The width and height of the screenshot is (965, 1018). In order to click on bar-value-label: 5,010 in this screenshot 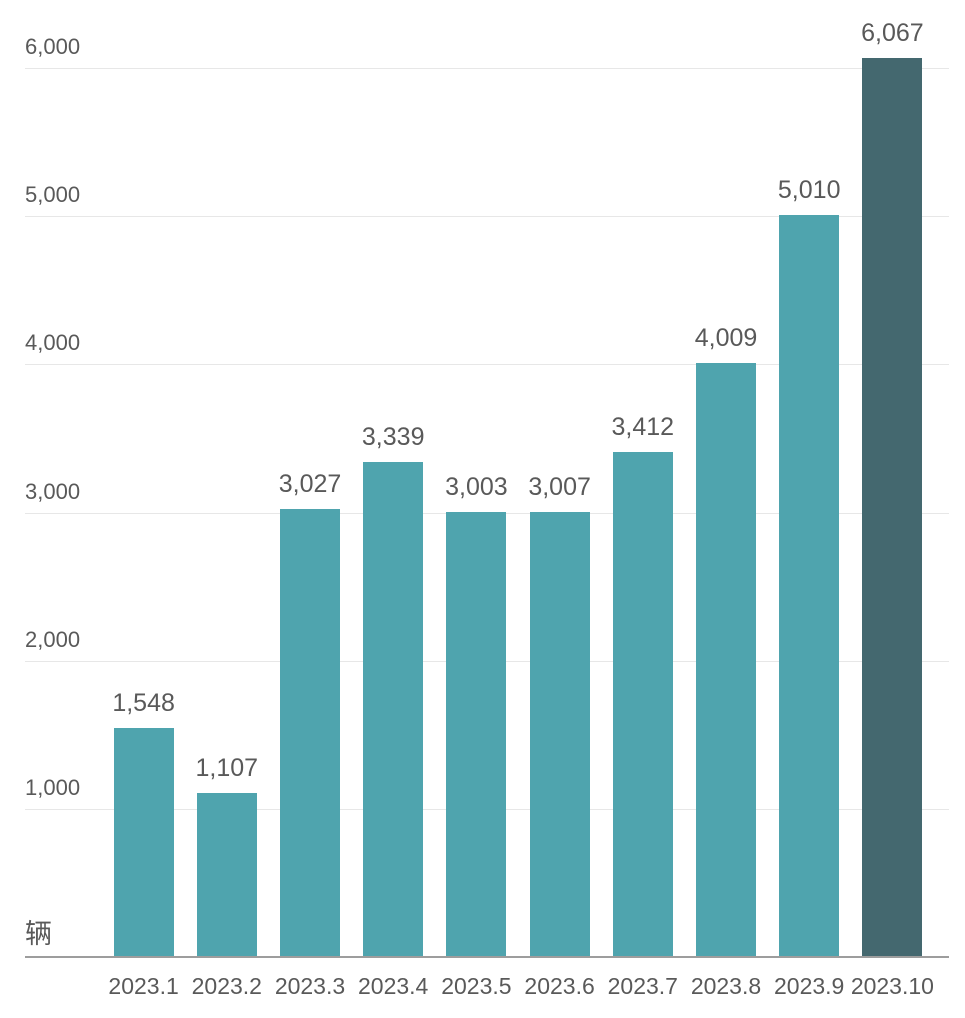, I will do `click(809, 189)`.